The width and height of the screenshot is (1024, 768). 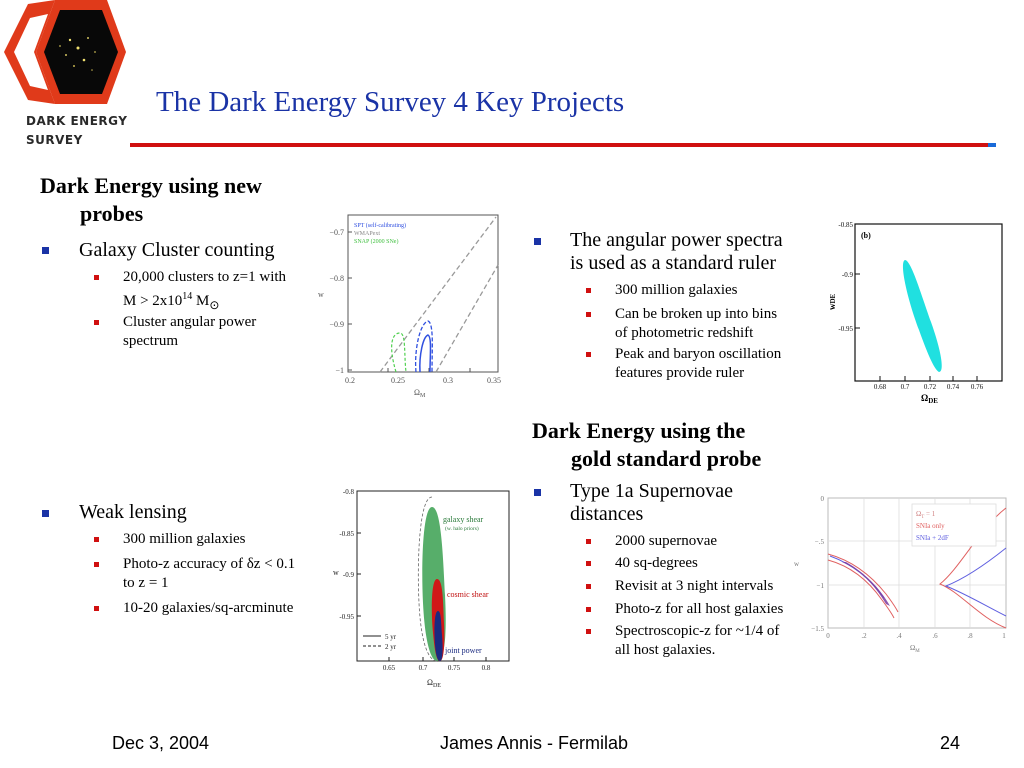 I want to click on ytick-label: −.5, so click(x=820, y=542).